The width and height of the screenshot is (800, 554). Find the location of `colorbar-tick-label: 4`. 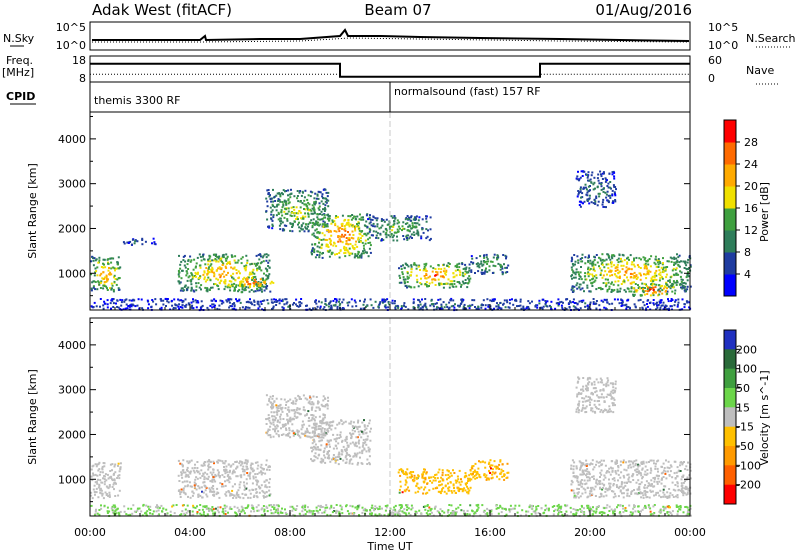

colorbar-tick-label: 4 is located at coordinates (747, 274).